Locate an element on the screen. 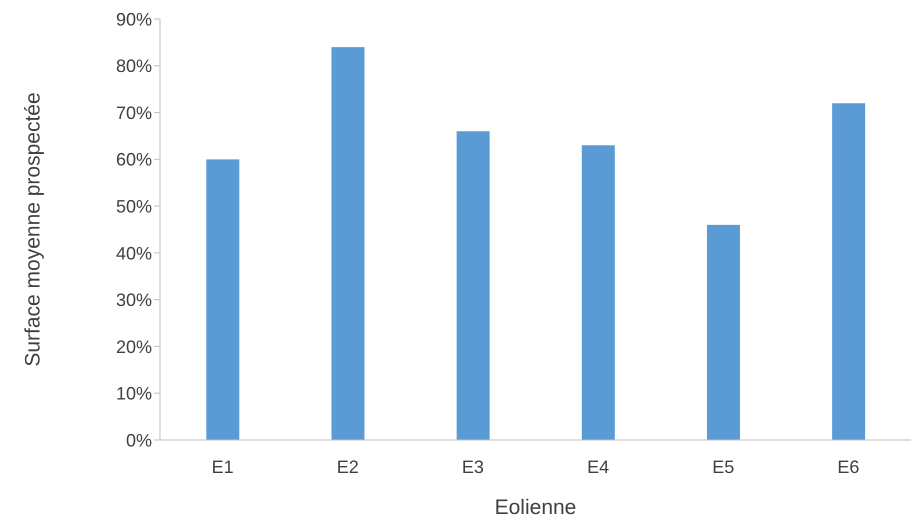  y-tick-label: 50% is located at coordinates (134, 206).